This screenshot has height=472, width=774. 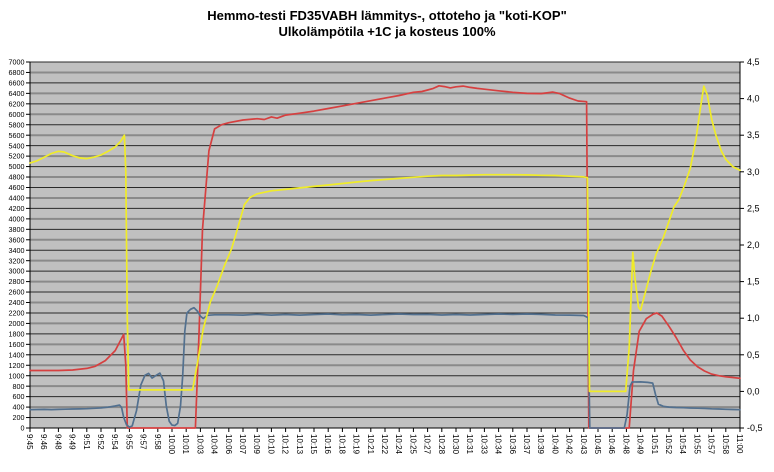 I want to click on left-axis-label: 1000, so click(x=17, y=375).